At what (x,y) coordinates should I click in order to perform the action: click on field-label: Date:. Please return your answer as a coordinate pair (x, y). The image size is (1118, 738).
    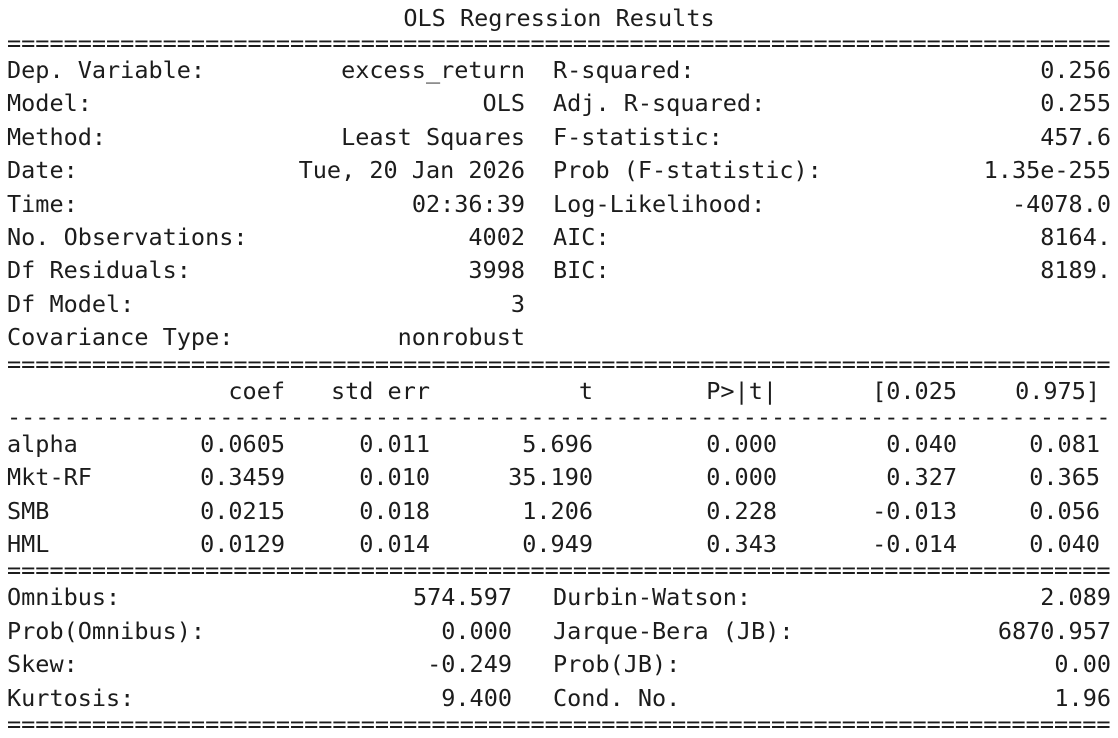
    Looking at the image, I should click on (42, 170).